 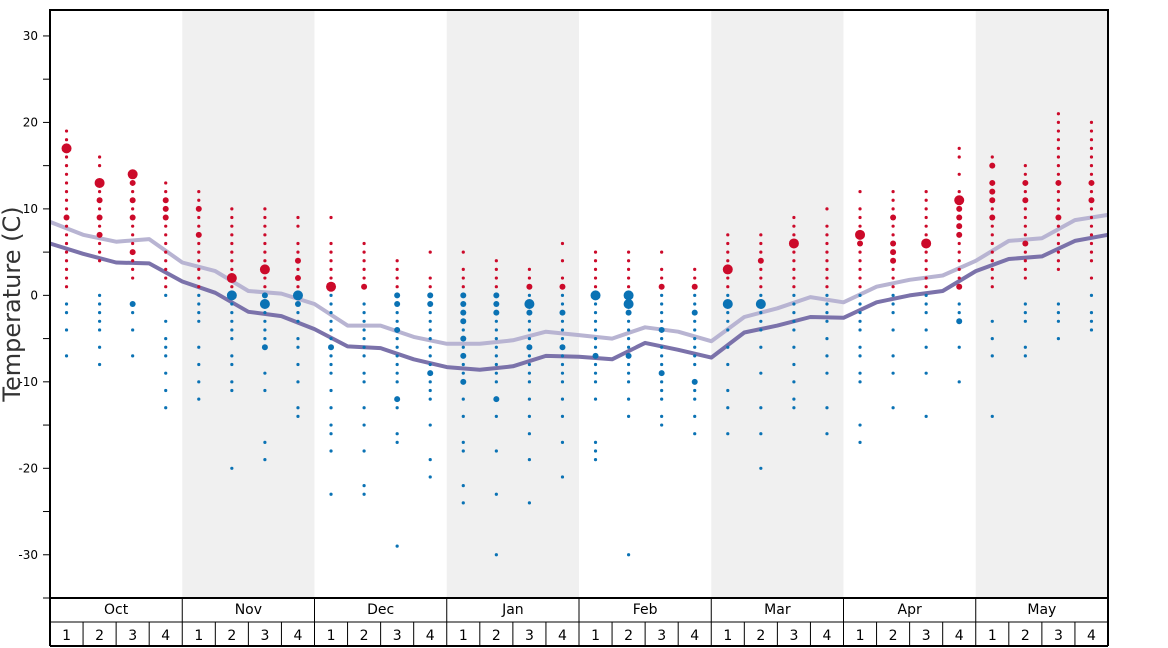 I want to click on y-axis-label: Temperature (C), so click(x=13, y=304).